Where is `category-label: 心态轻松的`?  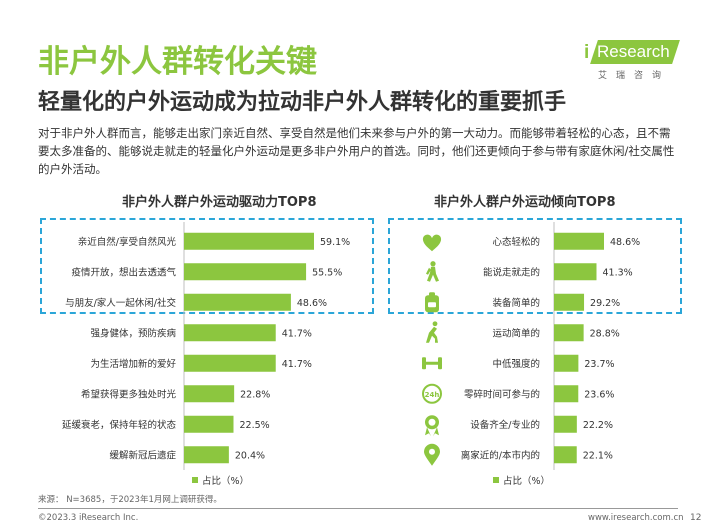
category-label: 心态轻松的 is located at coordinates (516, 242).